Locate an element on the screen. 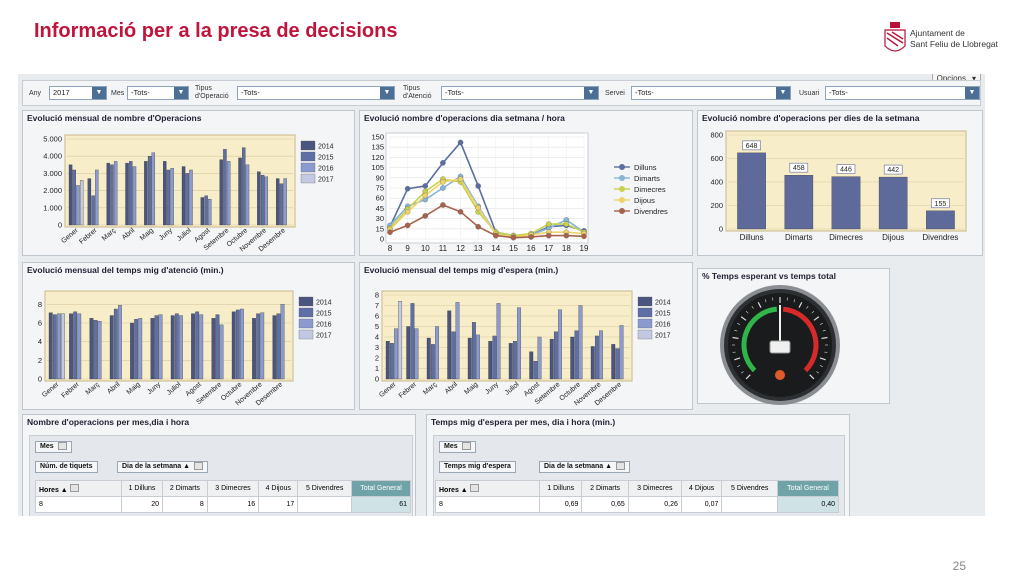  filter-user-label: Usuari is located at coordinates (809, 93).